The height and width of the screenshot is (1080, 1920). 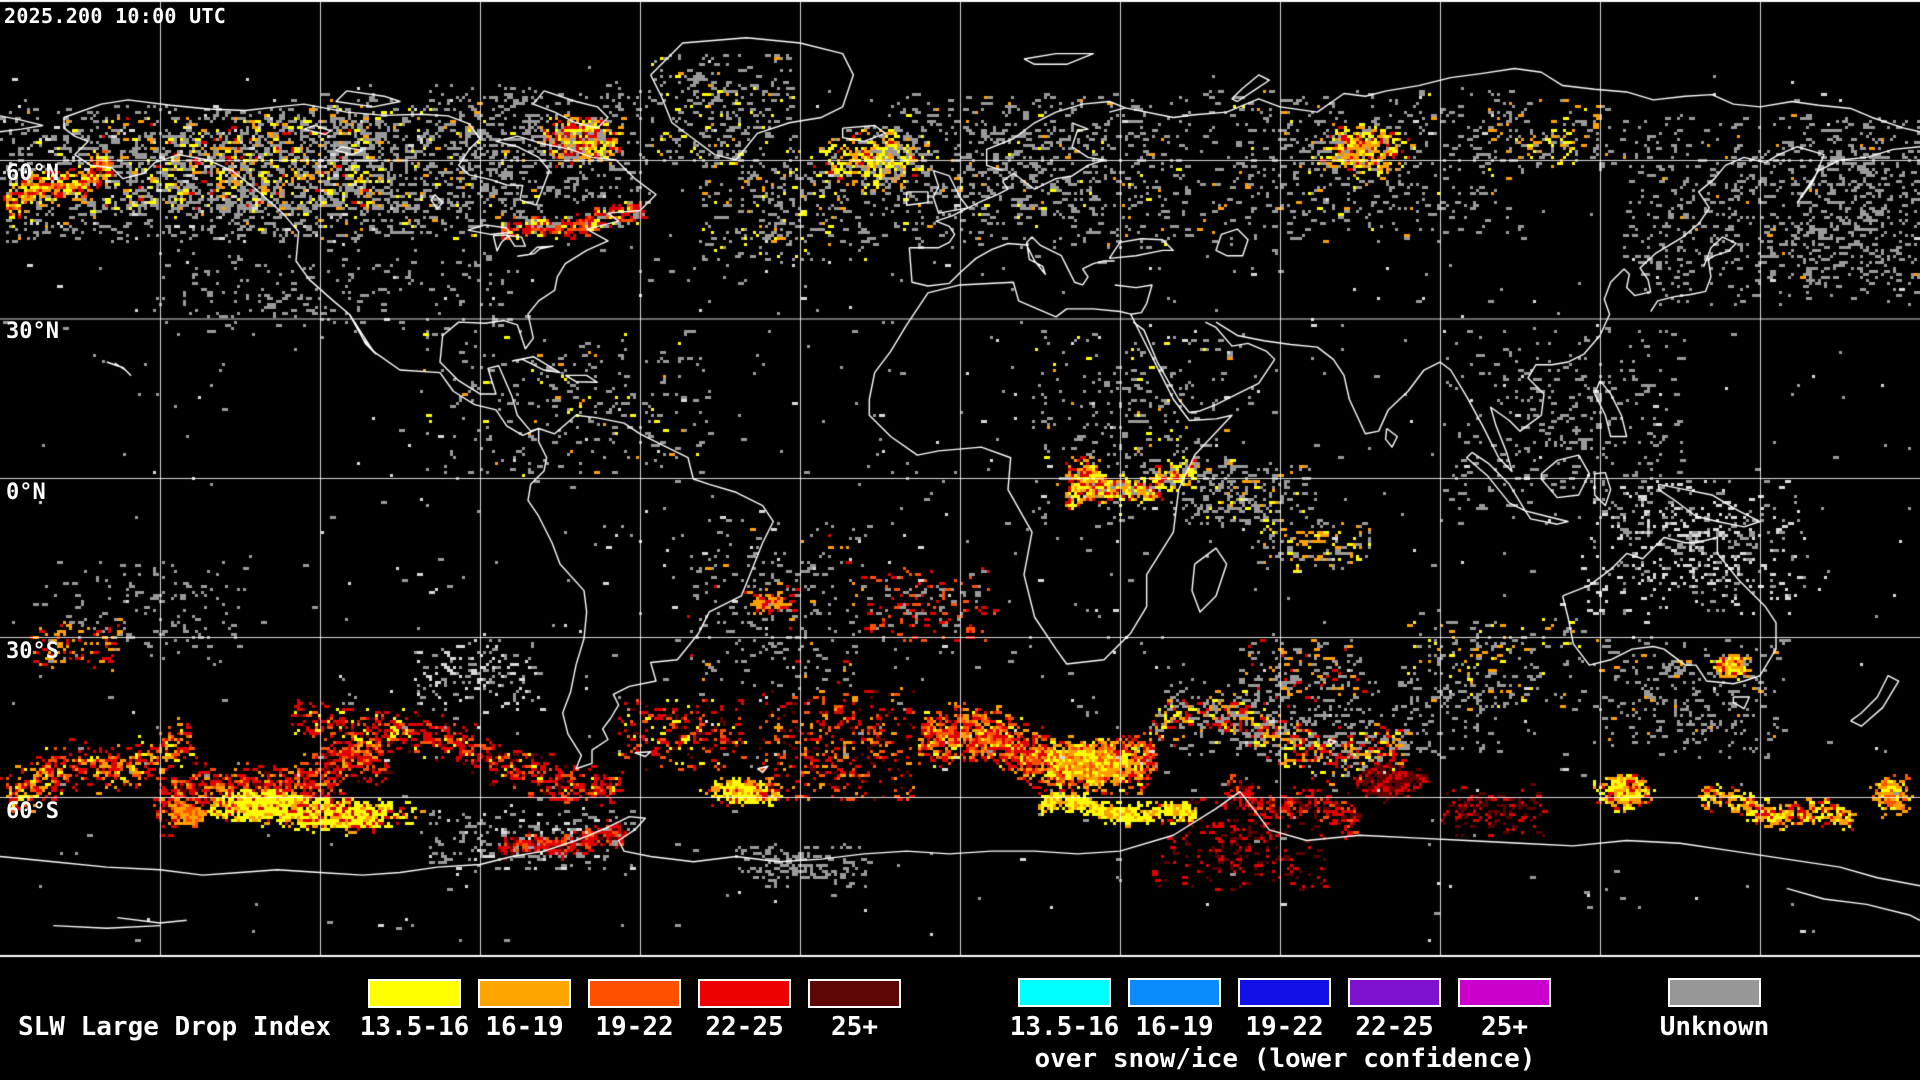 What do you see at coordinates (634, 1027) in the screenshot?
I see `primary-bin-label-2: 19-22` at bounding box center [634, 1027].